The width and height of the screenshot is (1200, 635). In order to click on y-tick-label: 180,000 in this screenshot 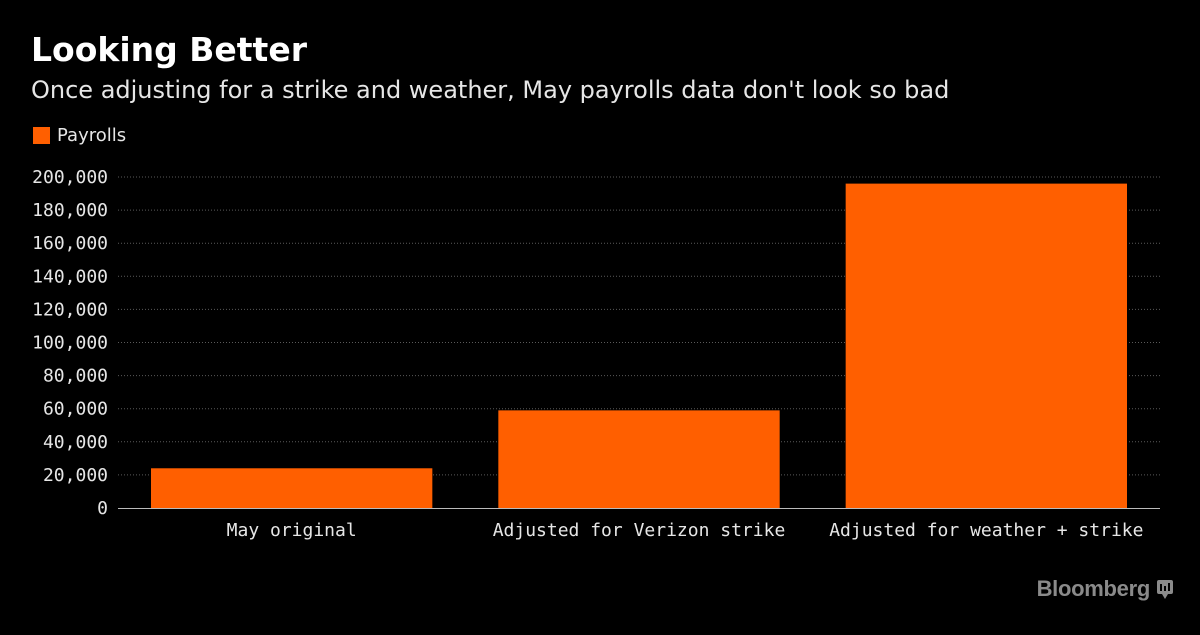, I will do `click(70, 210)`.